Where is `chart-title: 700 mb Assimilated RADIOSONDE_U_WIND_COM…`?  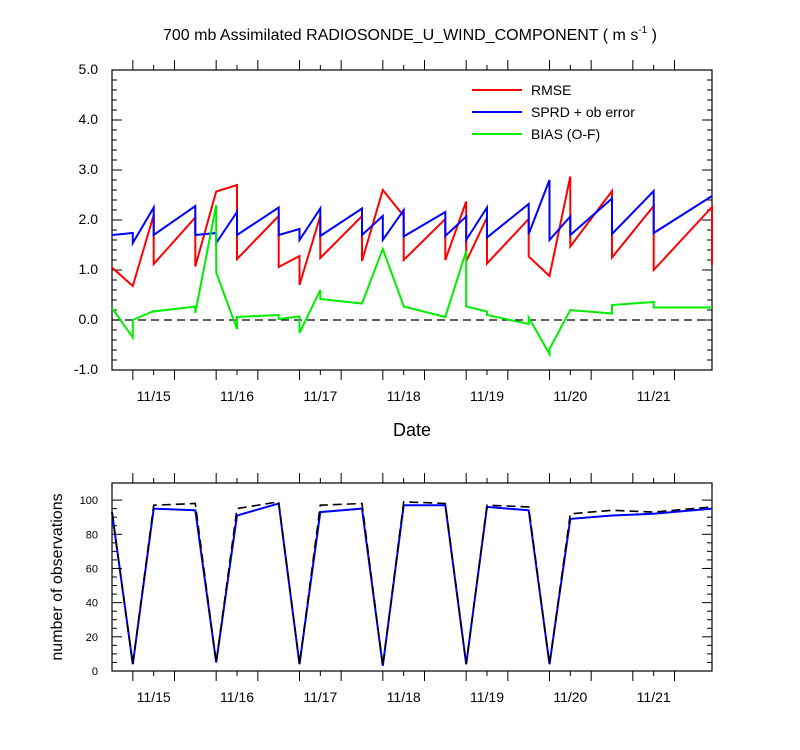 chart-title: 700 mb Assimilated RADIOSONDE_U_WIND_COM… is located at coordinates (410, 34).